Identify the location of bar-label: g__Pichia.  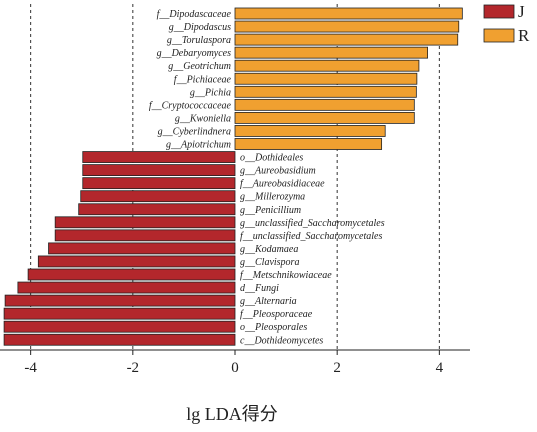
(210, 92).